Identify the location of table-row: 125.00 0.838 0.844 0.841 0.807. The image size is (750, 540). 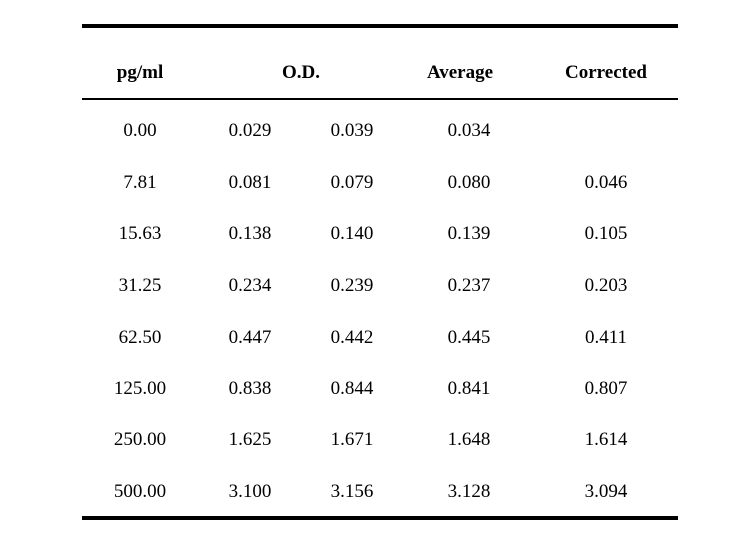
(380, 393).